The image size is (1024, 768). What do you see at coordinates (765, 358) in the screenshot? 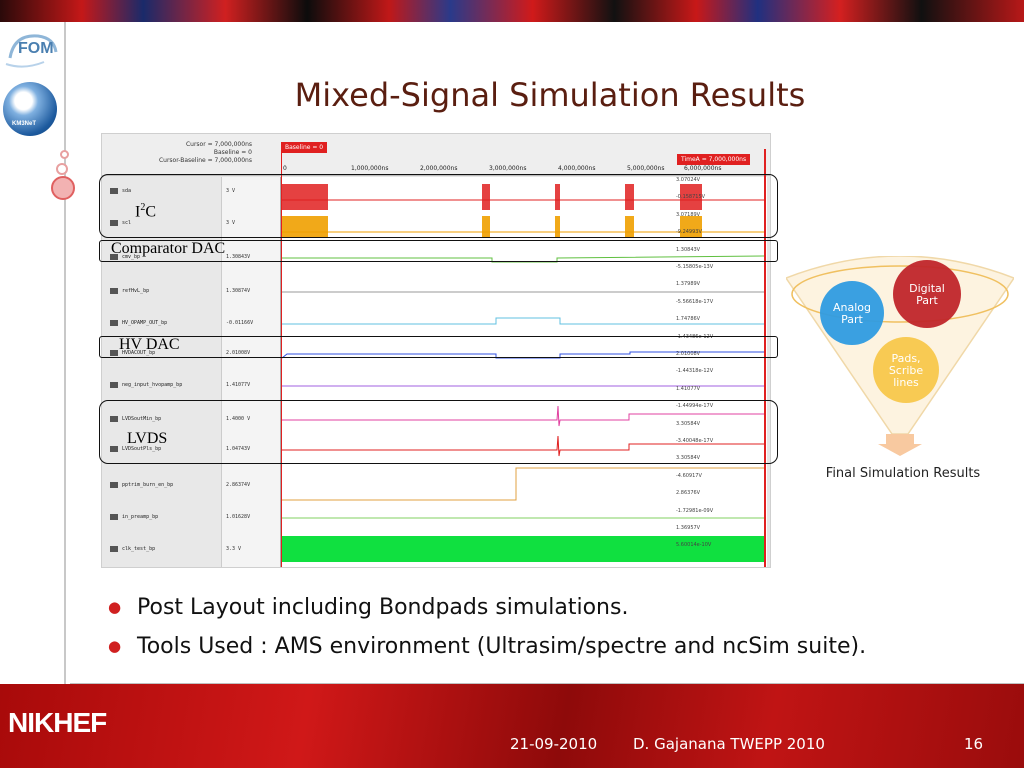
I see `time-cursor` at bounding box center [765, 358].